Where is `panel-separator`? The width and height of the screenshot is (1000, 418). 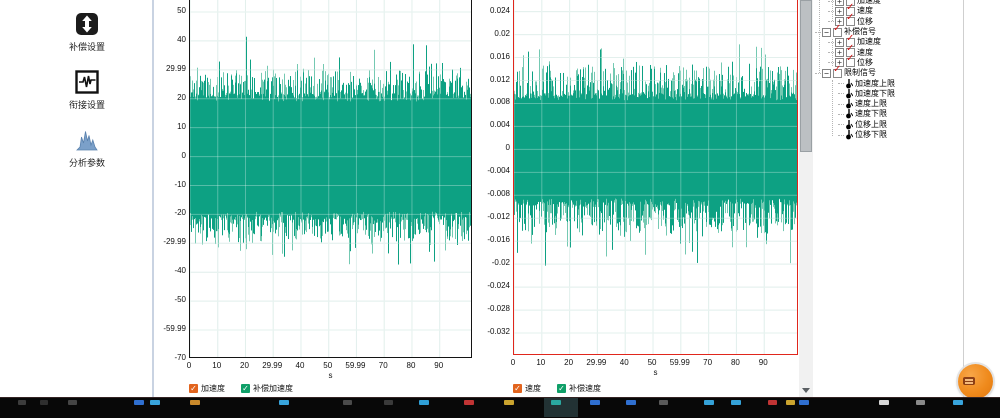
panel-separator is located at coordinates (153, 198).